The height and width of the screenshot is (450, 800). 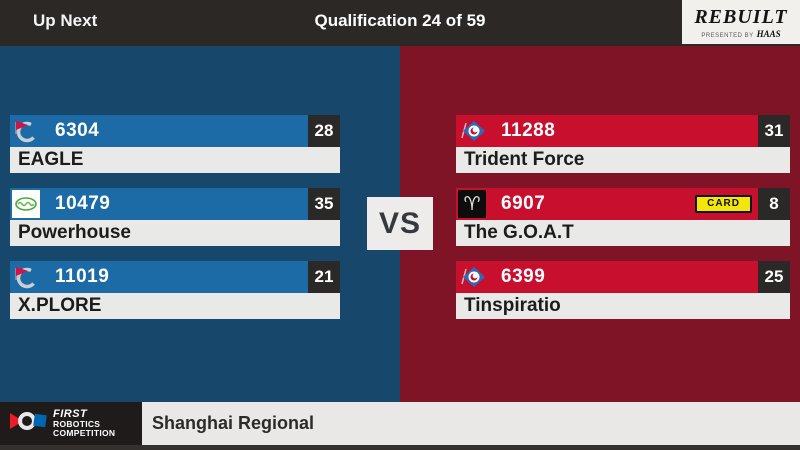 I want to click on season-logo-subtitle: PRESENTED BY HAAS, so click(x=740, y=34).